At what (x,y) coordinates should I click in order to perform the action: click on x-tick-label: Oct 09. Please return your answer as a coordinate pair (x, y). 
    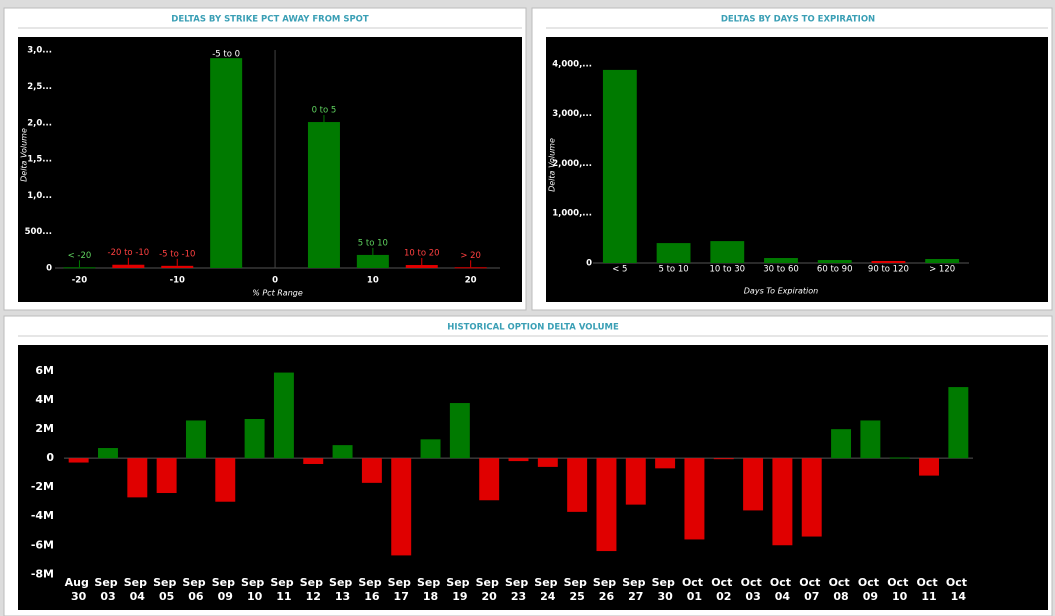
    Looking at the image, I should click on (870, 589).